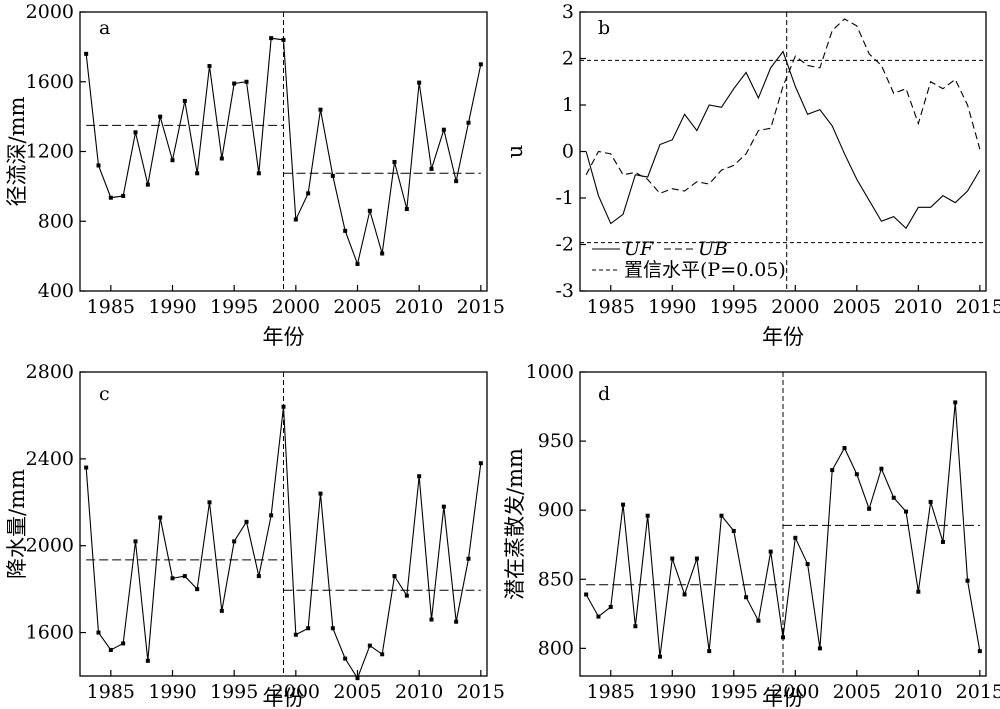  I want to click on legend-label-confidence: 置信水平(P=0.05), so click(705, 270).